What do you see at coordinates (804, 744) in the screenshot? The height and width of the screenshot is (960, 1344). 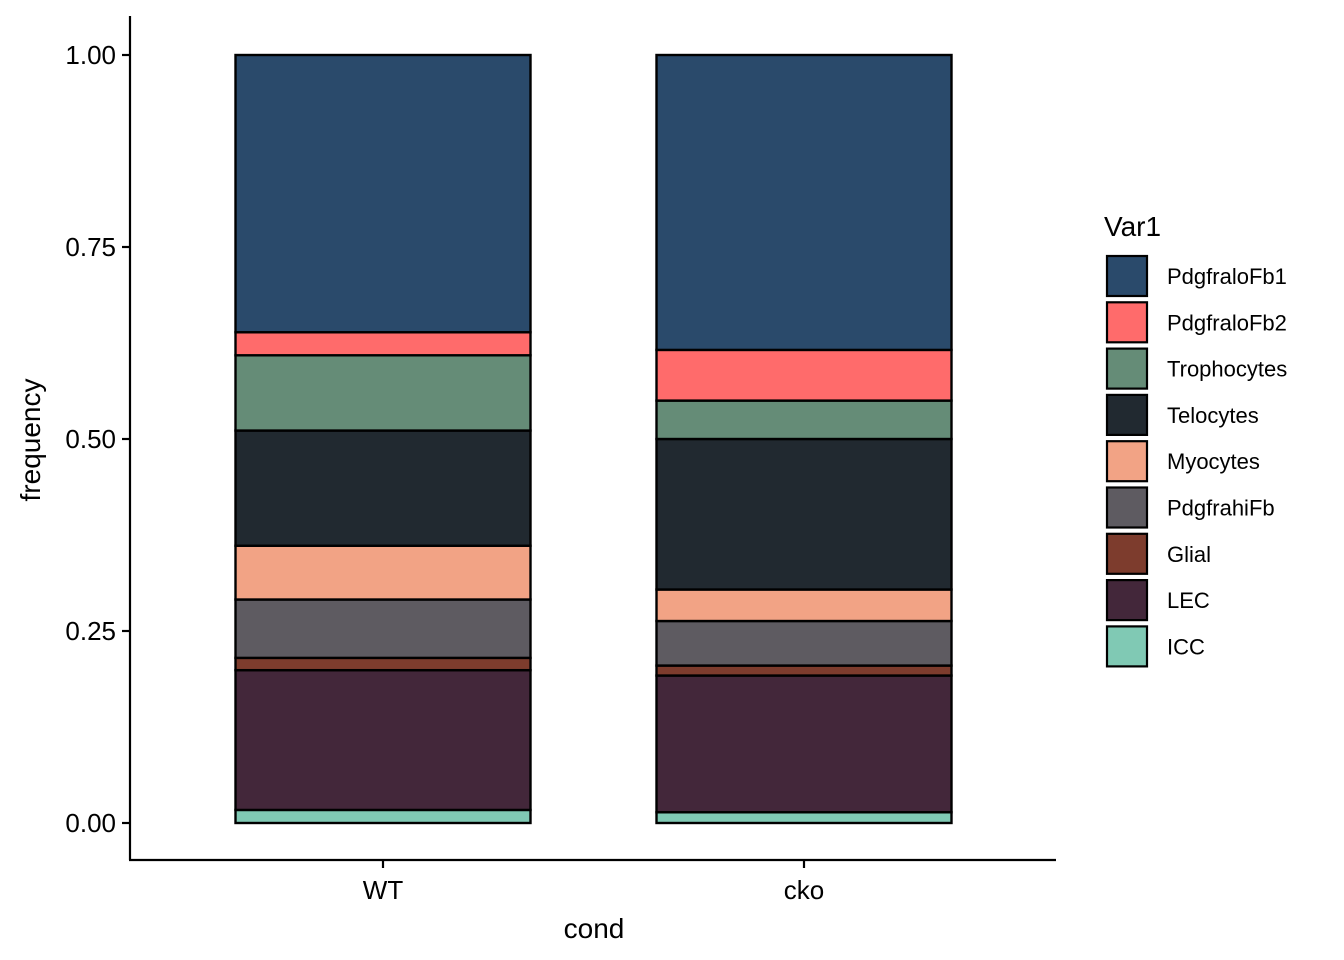 I see `bar-segment-cko-lec` at bounding box center [804, 744].